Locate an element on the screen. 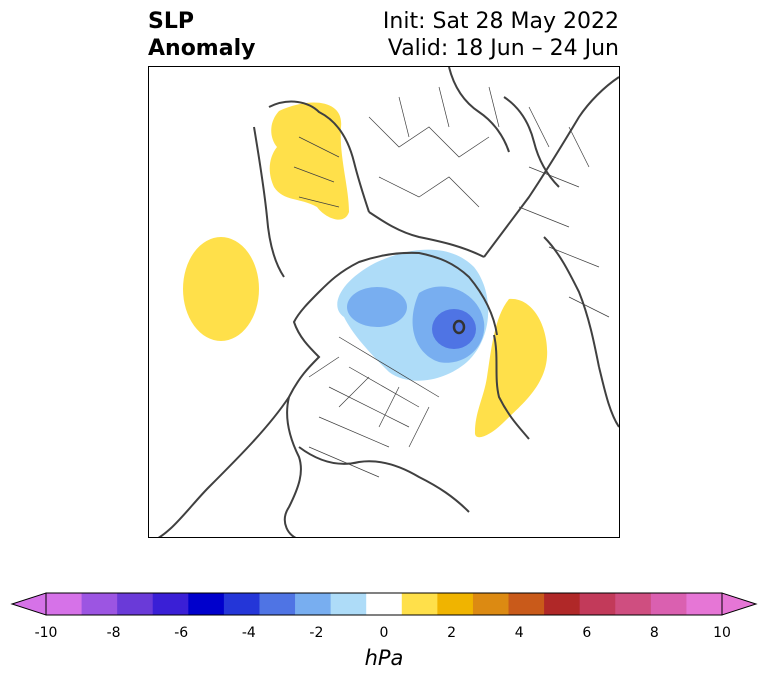 This screenshot has width=768, height=684. colorbar-tick-label: -4 is located at coordinates (248, 633).